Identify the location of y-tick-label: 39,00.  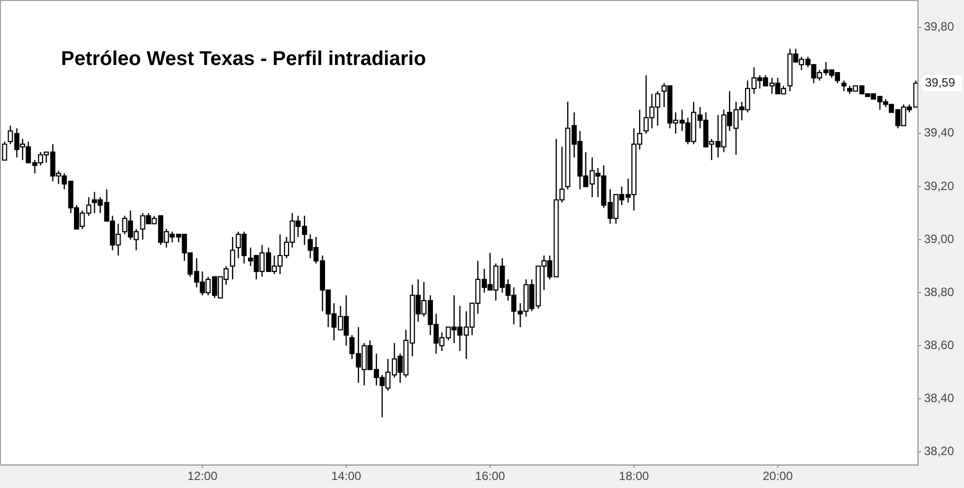
(939, 239).